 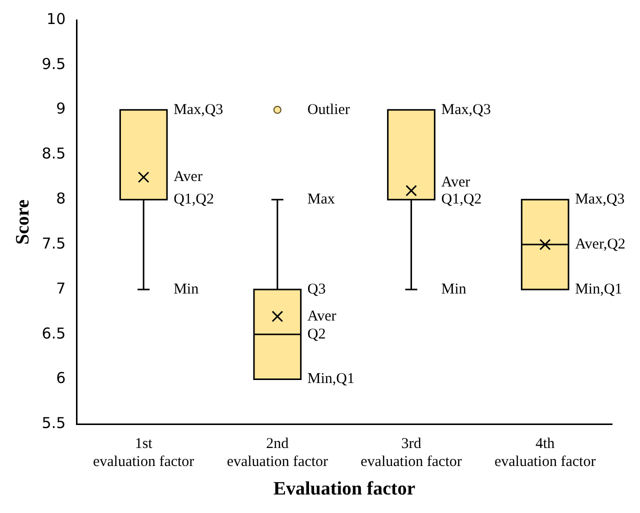 I want to click on y-tick-label: 10, so click(x=56, y=19).